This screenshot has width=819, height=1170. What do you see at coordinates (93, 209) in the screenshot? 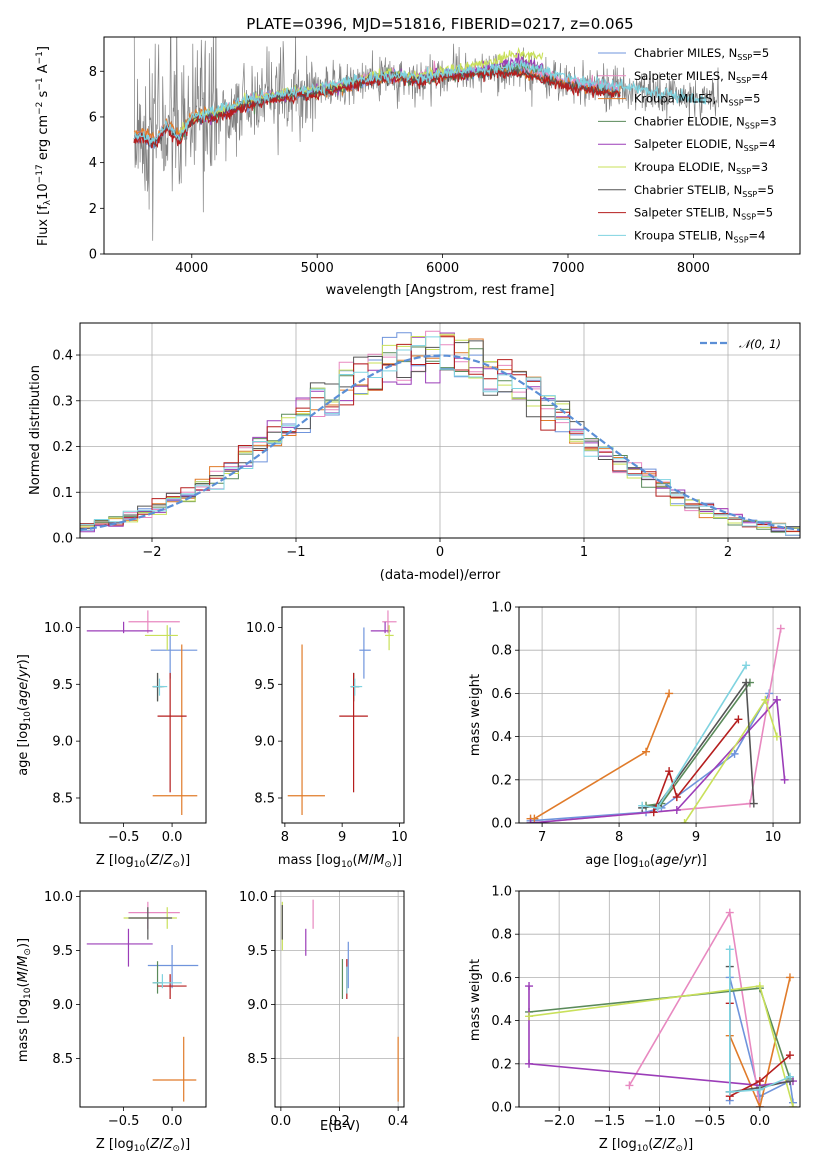
I see `spectrum-ytick-label: 2` at bounding box center [93, 209].